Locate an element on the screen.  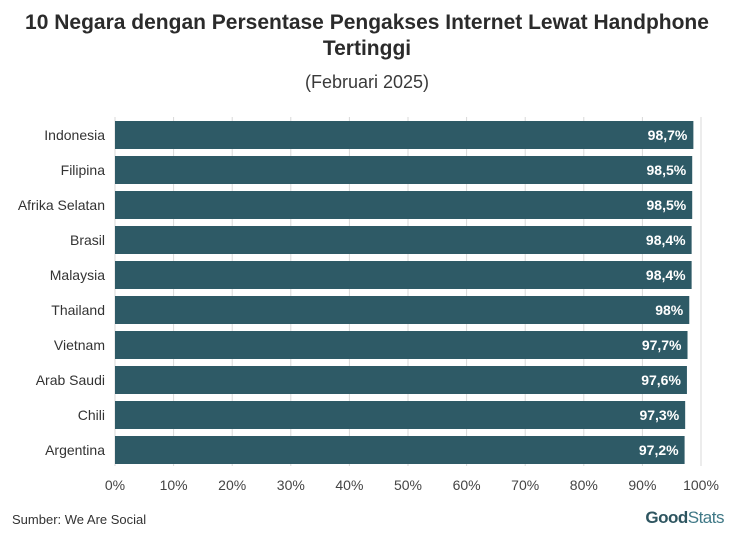
x-tick-label: 70% is located at coordinates (525, 485).